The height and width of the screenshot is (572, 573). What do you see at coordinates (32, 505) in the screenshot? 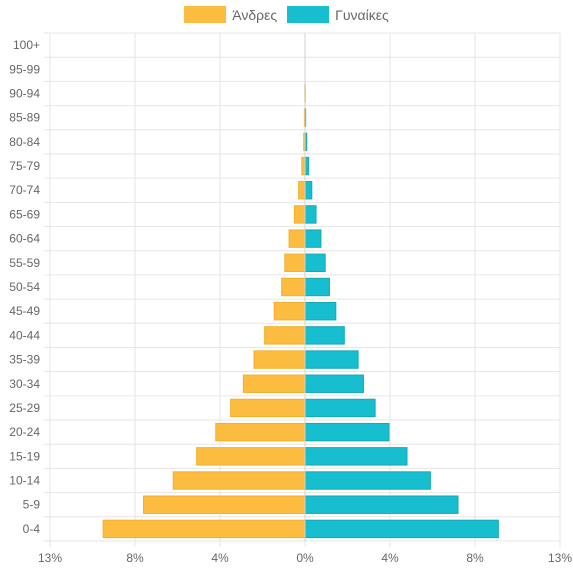
I see `y-tick-label: 5-9` at bounding box center [32, 505].